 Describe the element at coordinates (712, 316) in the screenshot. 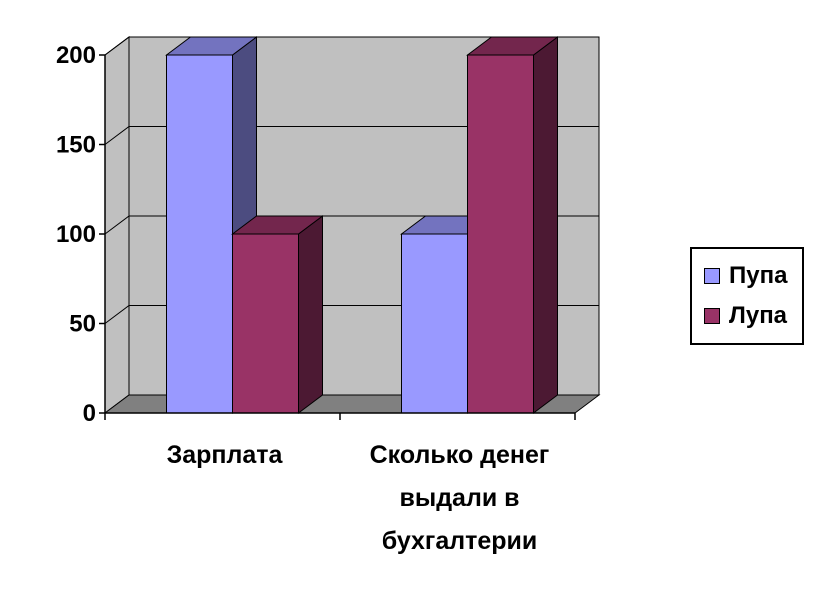

I see `legend-swatch-lupa` at that location.